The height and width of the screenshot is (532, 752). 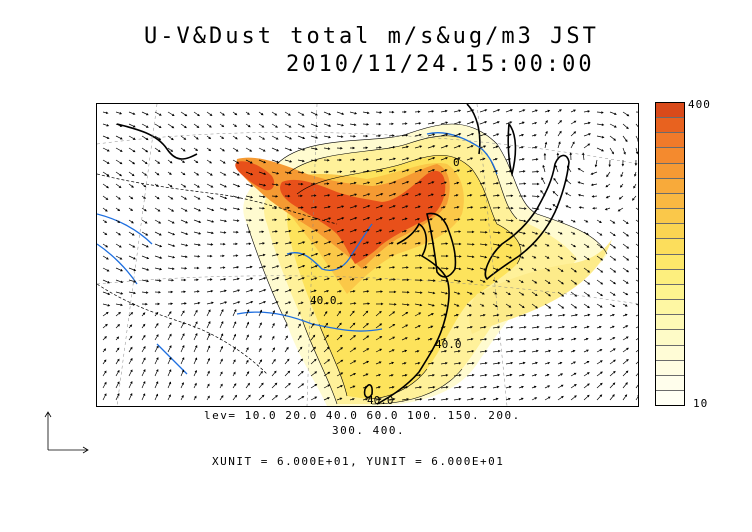 What do you see at coordinates (255, 176) in the screenshot?
I see `dust-region-peak-west` at bounding box center [255, 176].